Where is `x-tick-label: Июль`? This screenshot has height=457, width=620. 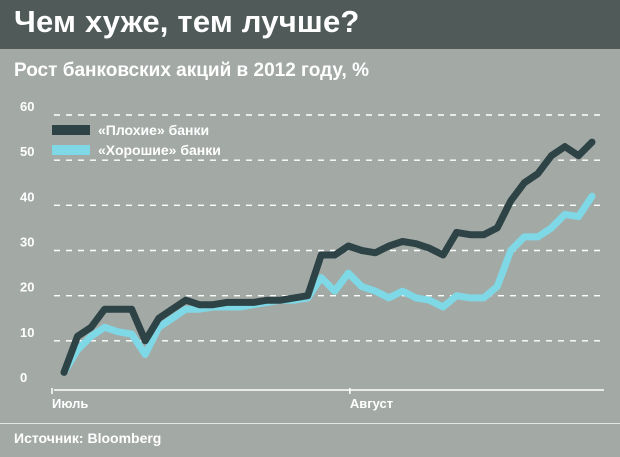
x-tick-label: Июль is located at coordinates (70, 403).